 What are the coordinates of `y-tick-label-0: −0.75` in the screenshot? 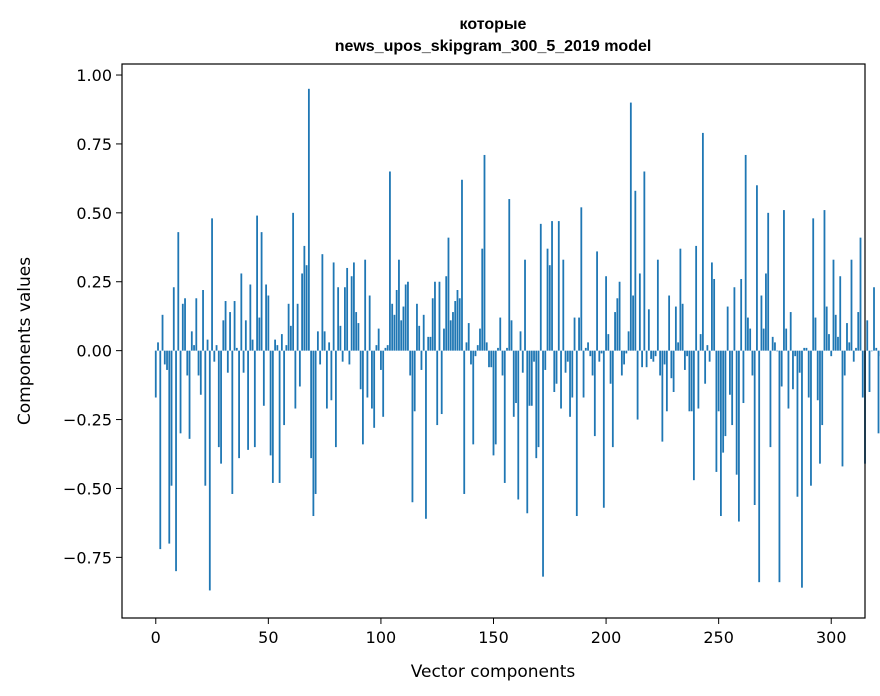 It's located at (87, 557).